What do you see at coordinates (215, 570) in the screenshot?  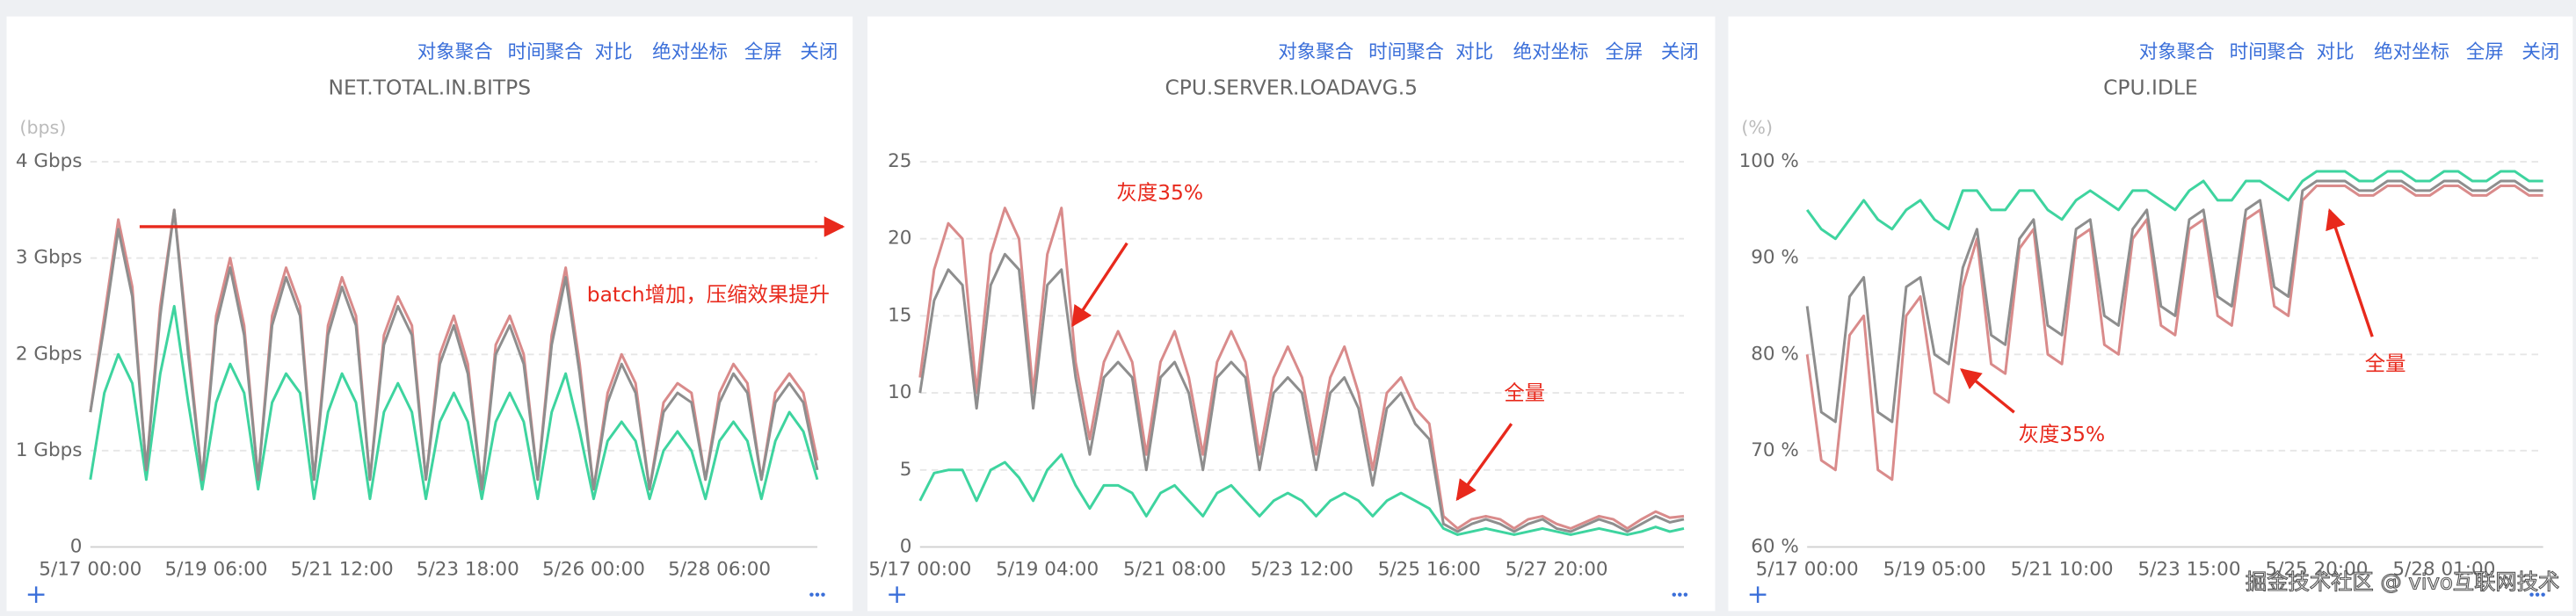 I see `x-tick-label: 5/19 06:00` at bounding box center [215, 570].